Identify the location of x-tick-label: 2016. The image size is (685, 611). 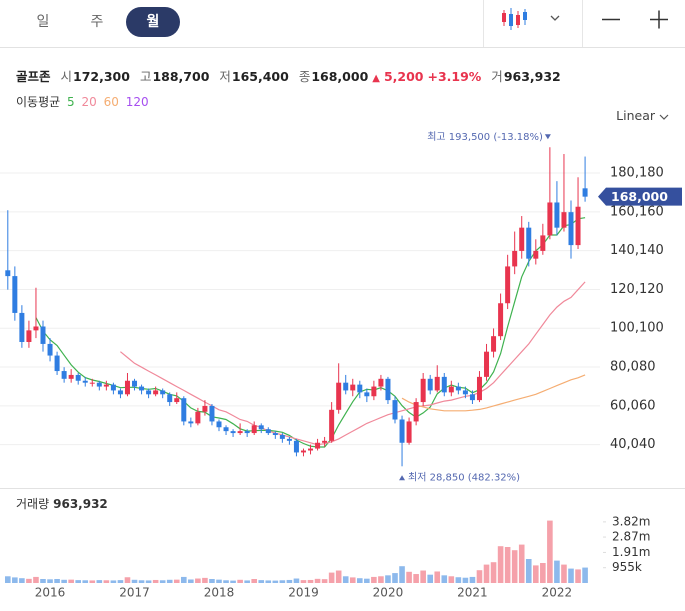
(50, 593).